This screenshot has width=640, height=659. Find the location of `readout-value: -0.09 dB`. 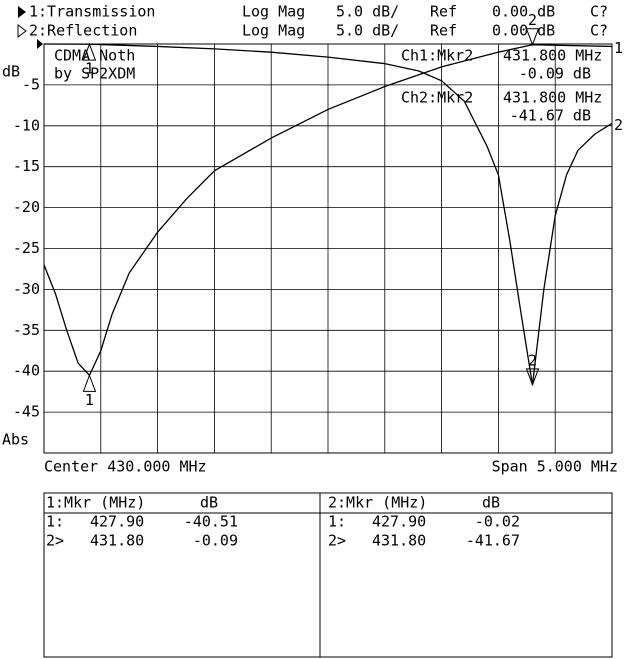

readout-value: -0.09 dB is located at coordinates (555, 74).